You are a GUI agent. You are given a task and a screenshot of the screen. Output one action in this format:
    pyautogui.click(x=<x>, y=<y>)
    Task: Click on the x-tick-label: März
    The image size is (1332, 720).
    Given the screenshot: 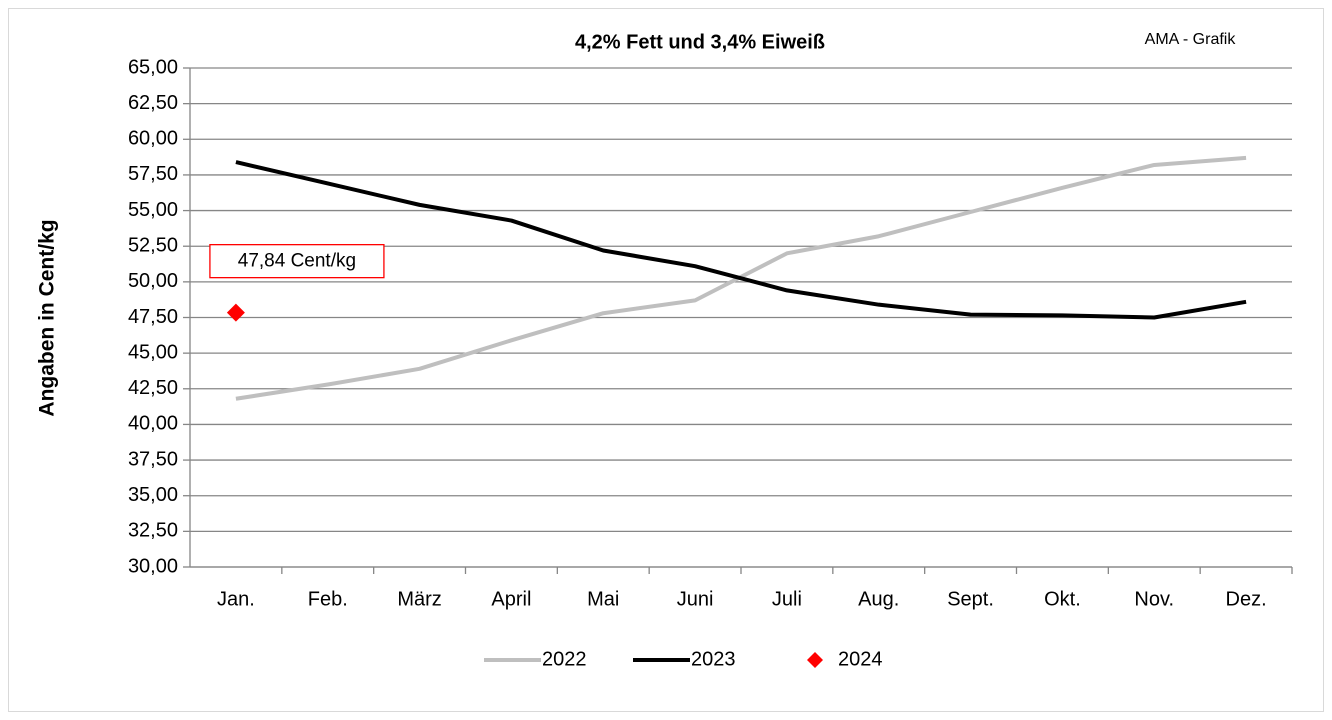 What is the action you would take?
    pyautogui.click(x=419, y=599)
    